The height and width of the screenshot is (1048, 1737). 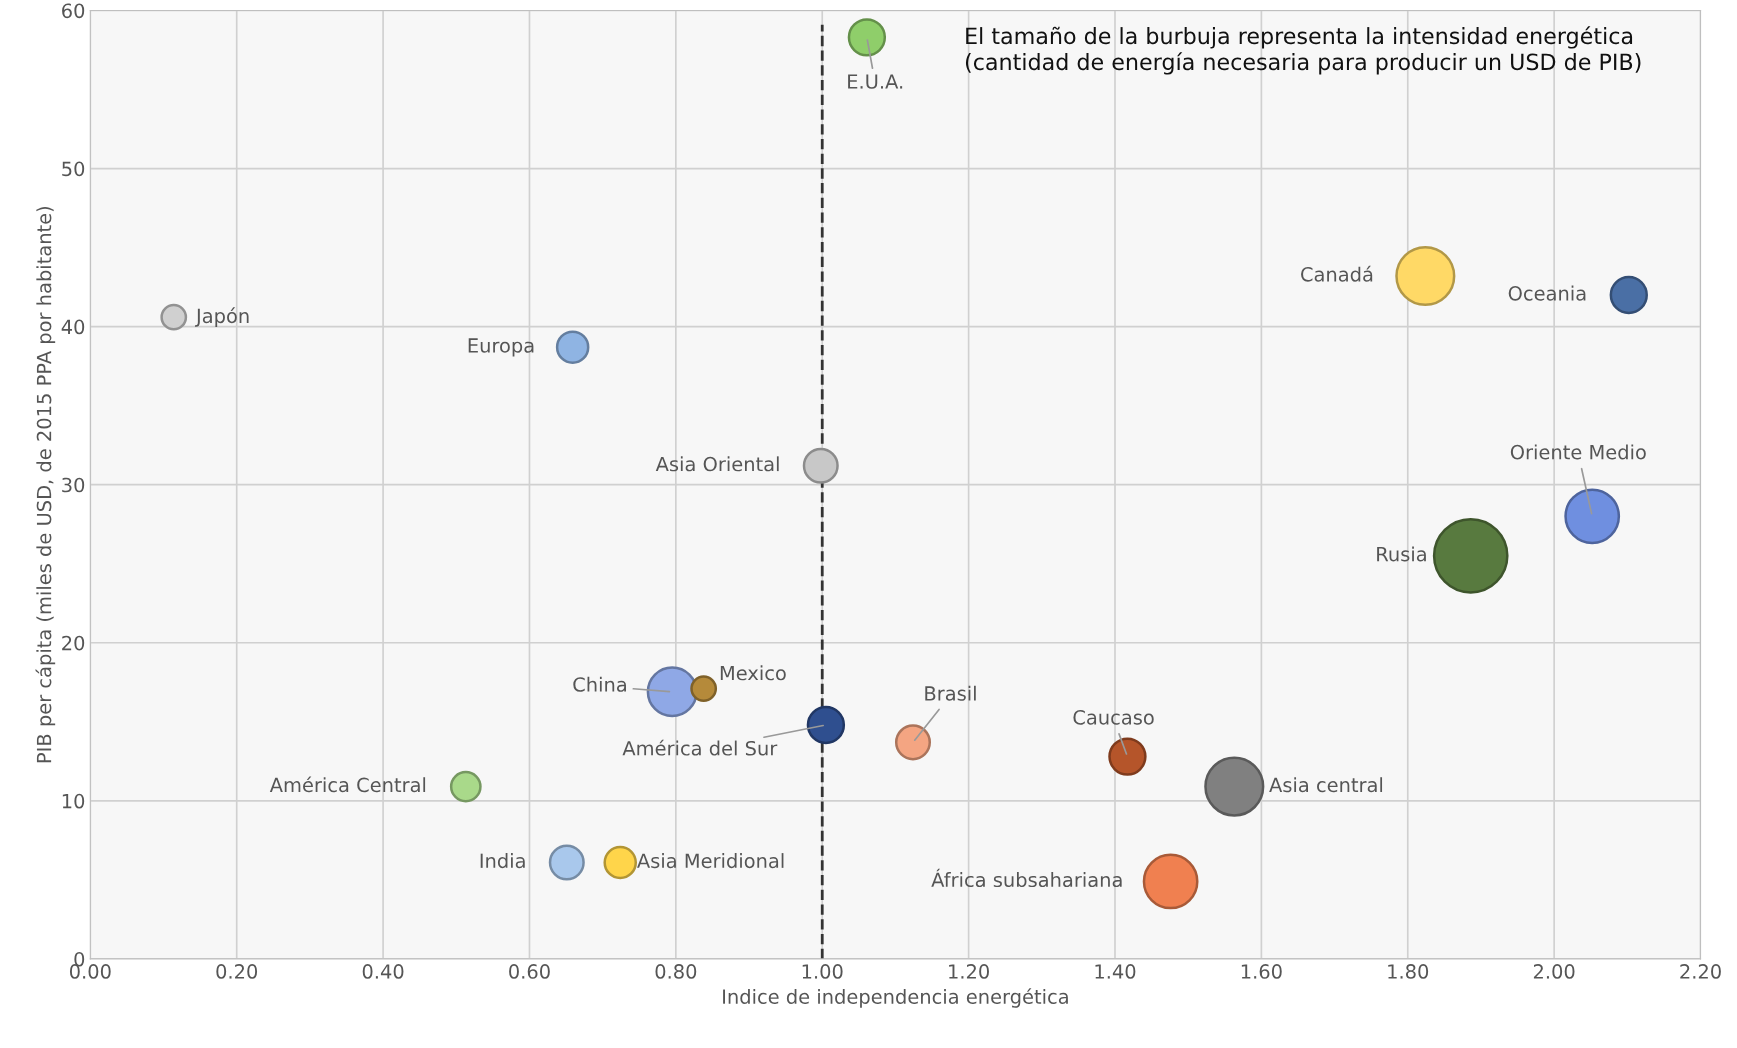 I want to click on x-tick-label: 1.20, so click(x=969, y=971).